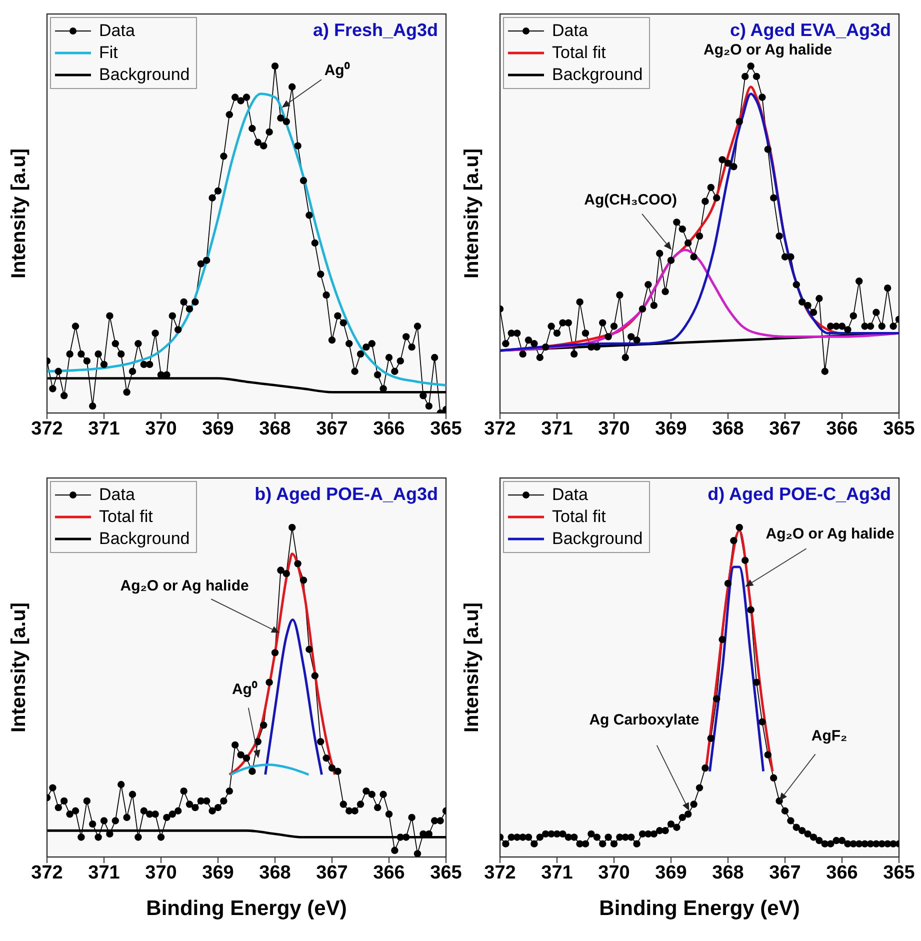  What do you see at coordinates (346, 494) in the screenshot?
I see `chart-title: b) Aged POE-A_Ag3d` at bounding box center [346, 494].